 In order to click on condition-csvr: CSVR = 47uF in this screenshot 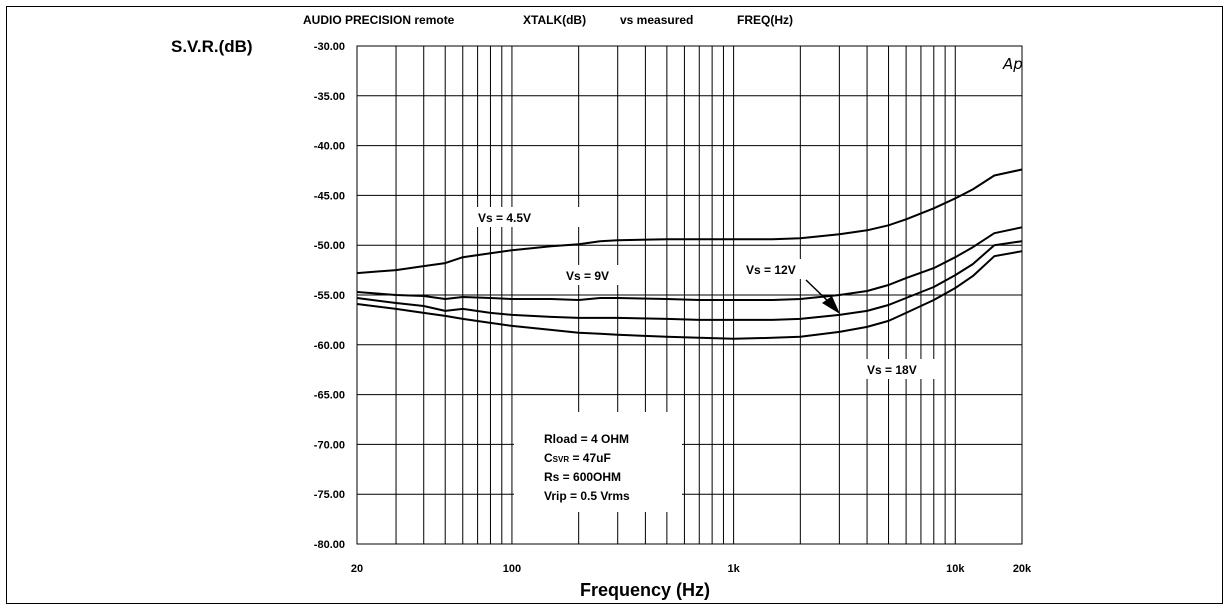, I will do `click(577, 458)`.